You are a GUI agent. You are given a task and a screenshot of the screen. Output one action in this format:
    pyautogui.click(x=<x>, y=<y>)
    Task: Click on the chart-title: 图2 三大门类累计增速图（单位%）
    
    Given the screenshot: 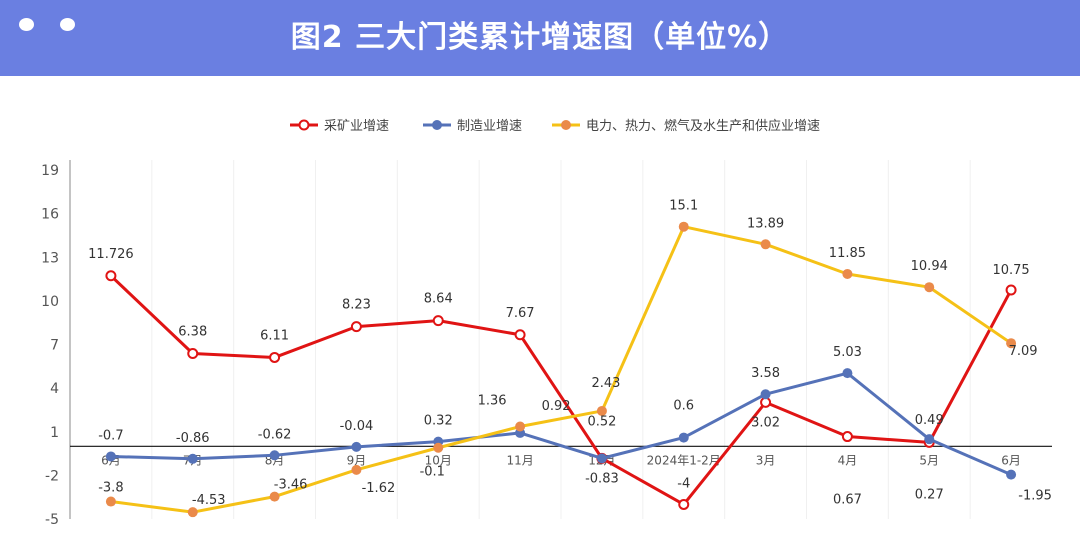 What is the action you would take?
    pyautogui.click(x=540, y=37)
    